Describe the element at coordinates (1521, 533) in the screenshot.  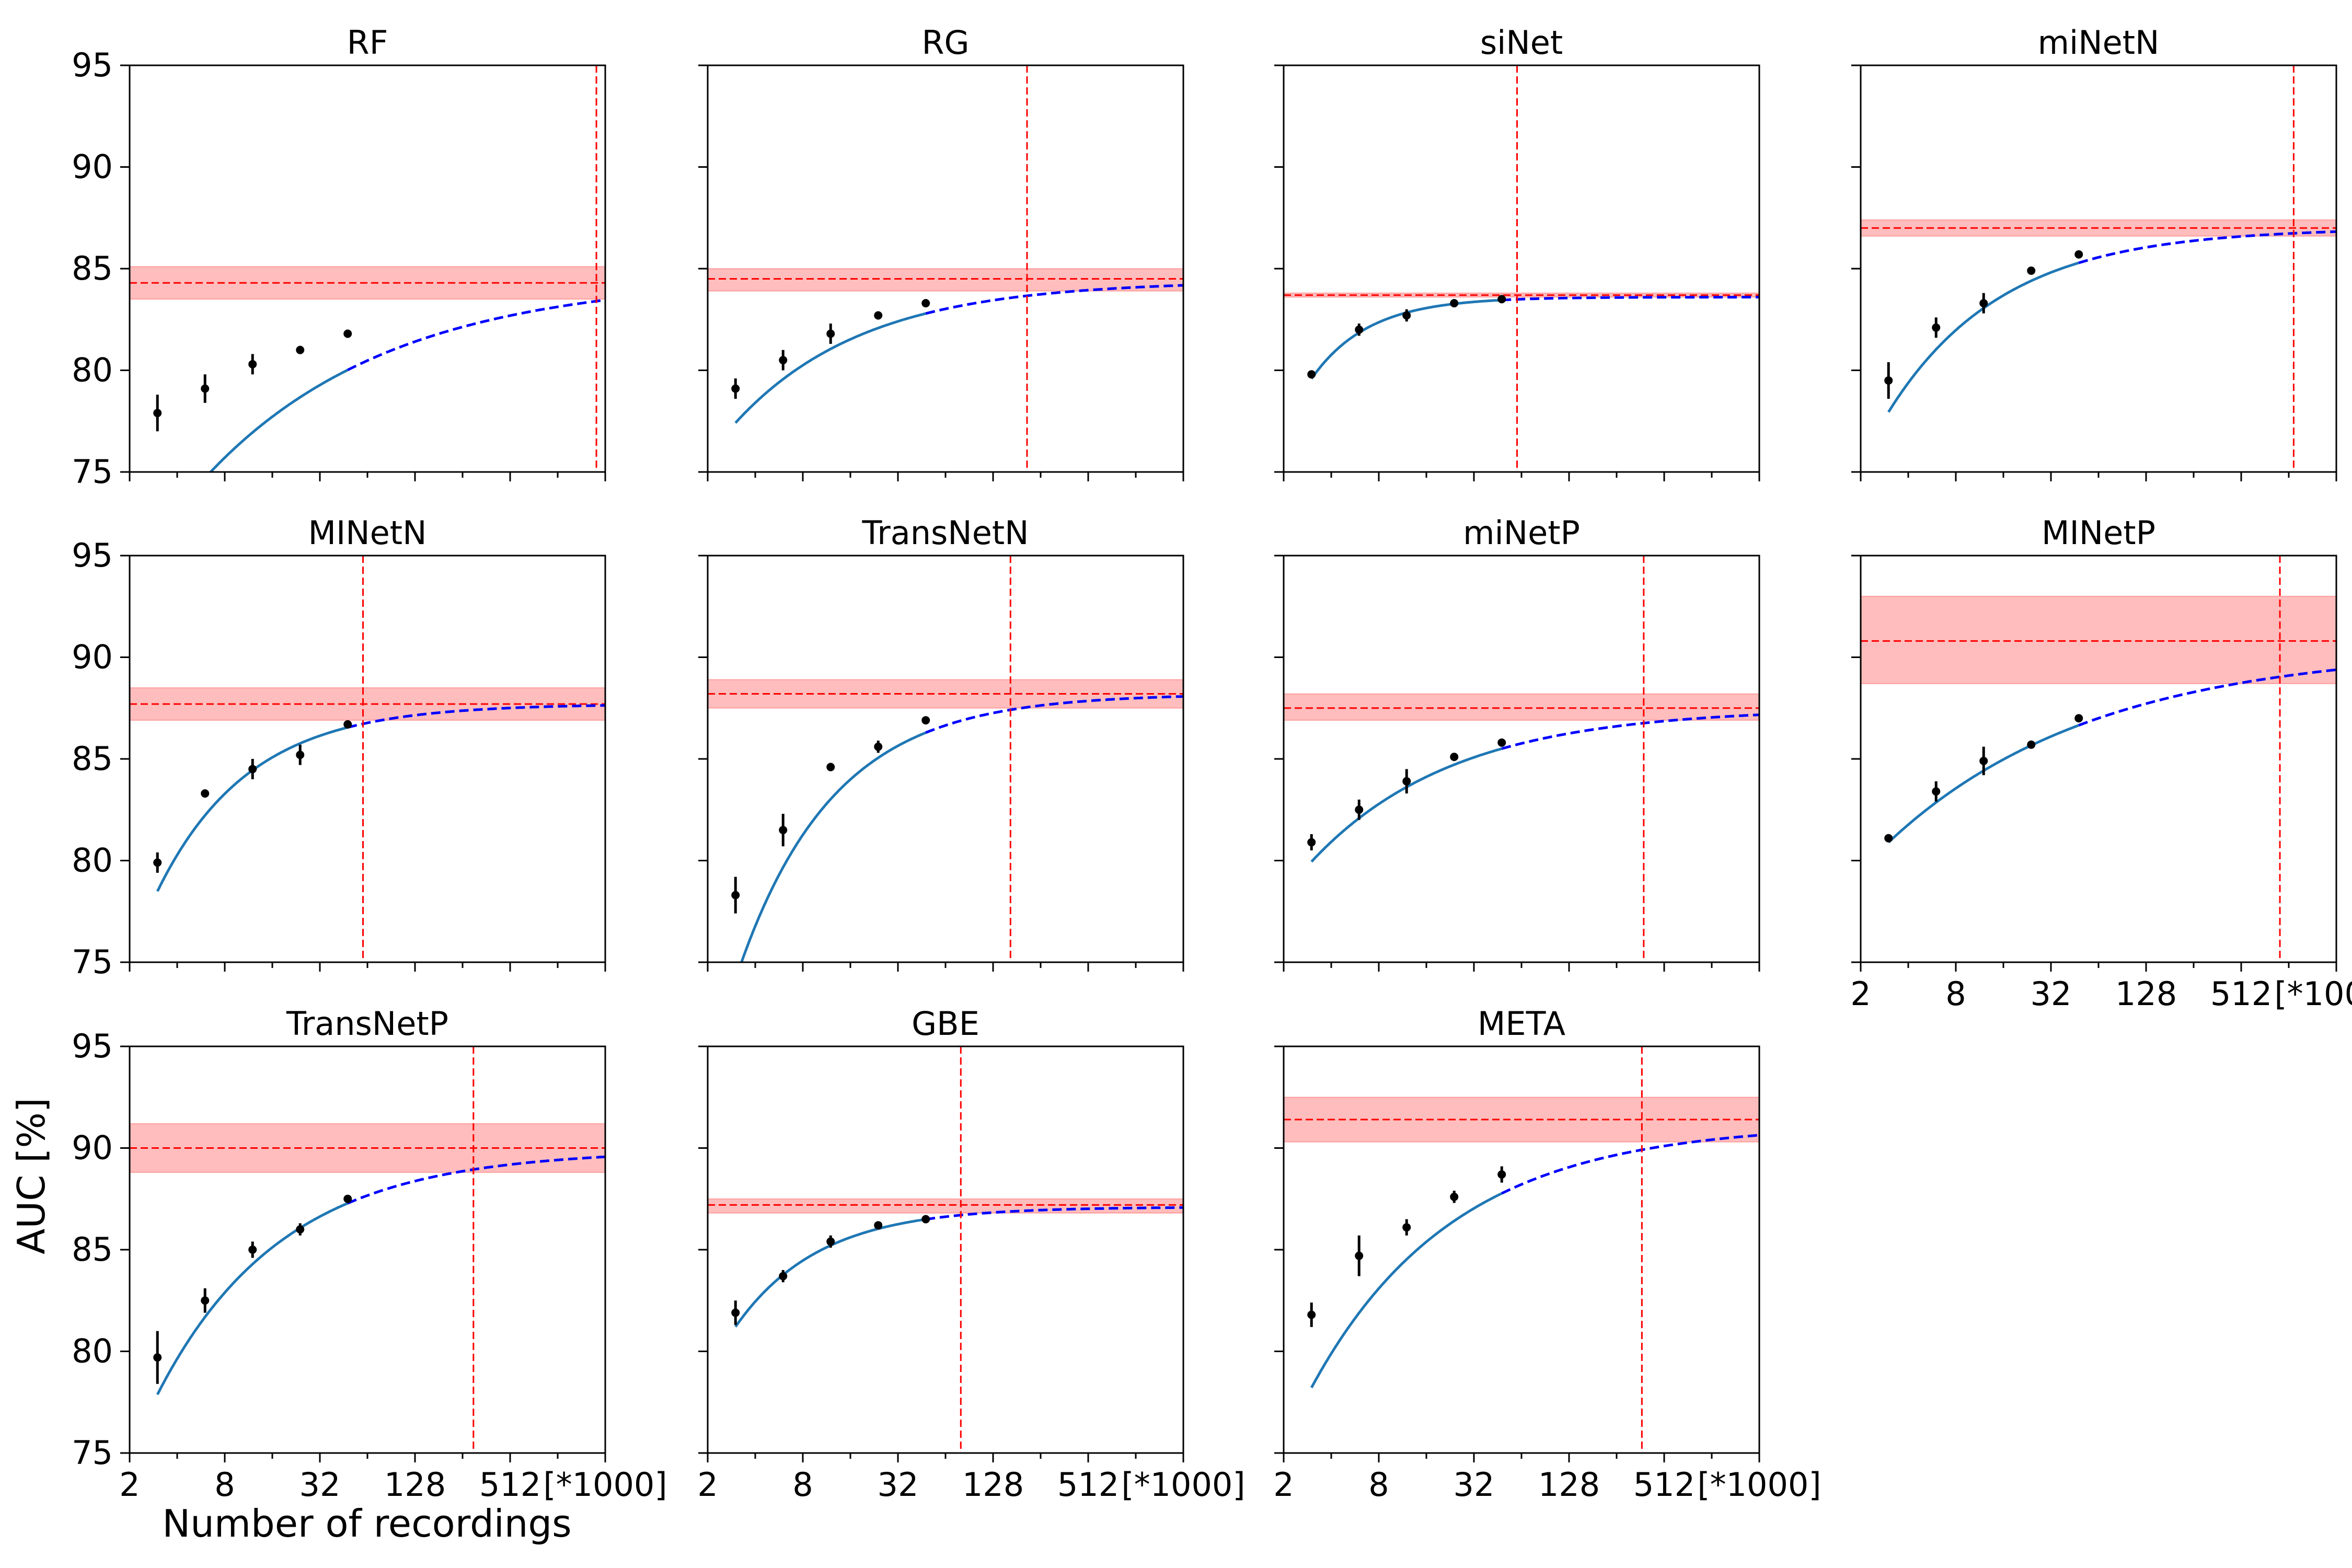
I see `subplot-title: miNetP` at that location.